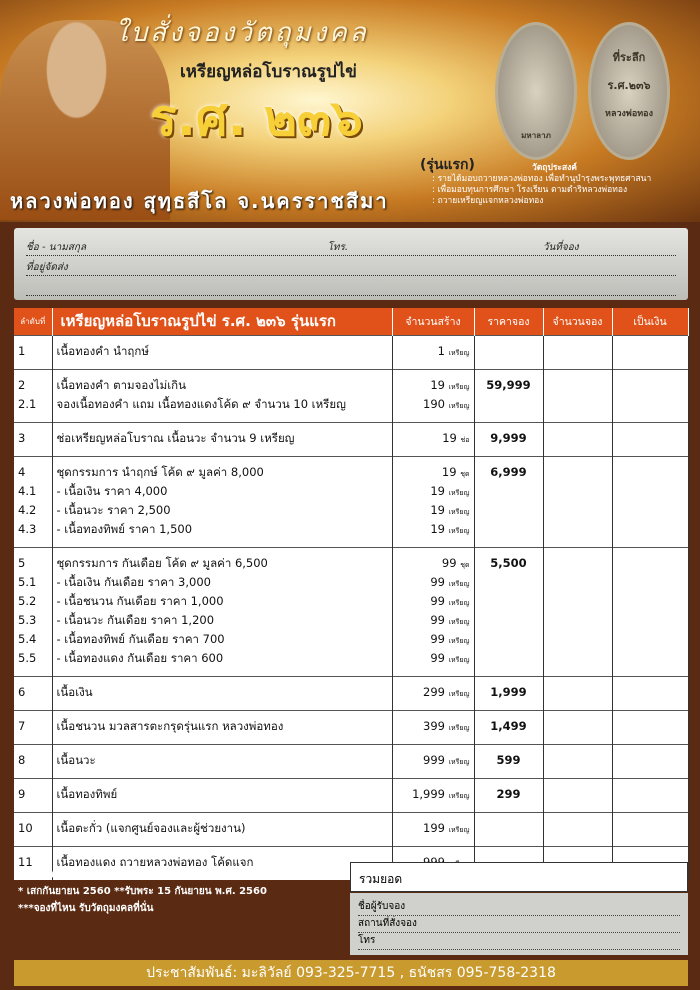 The image size is (700, 990). Describe the element at coordinates (222, 662) in the screenshot. I see `item-description: - เนื้อทองแดง กันเดือย ราคา 600` at that location.